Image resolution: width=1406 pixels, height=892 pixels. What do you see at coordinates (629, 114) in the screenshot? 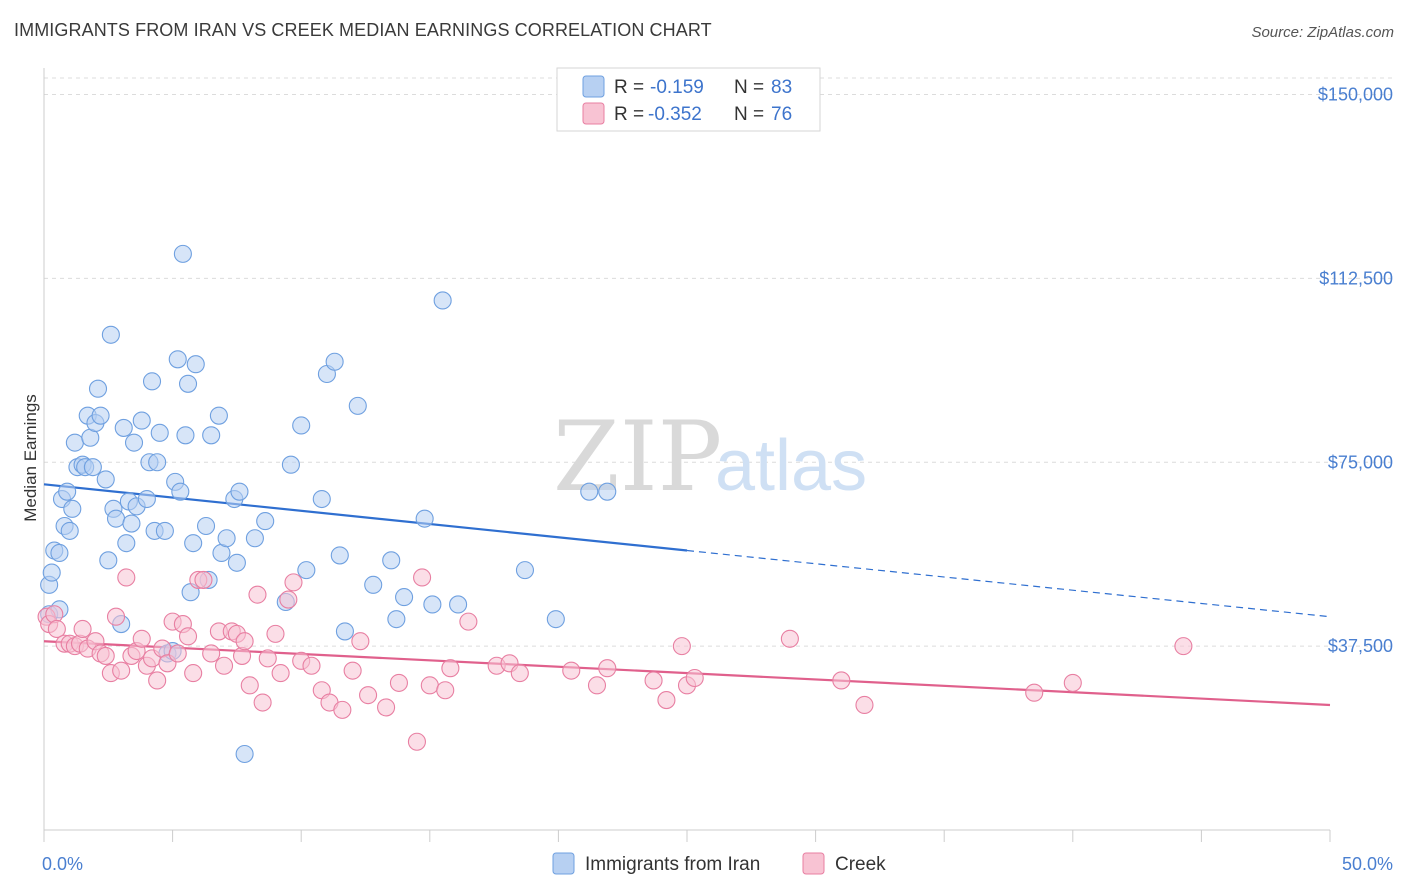
I see `legend-r-label-2: R =` at bounding box center [629, 114].